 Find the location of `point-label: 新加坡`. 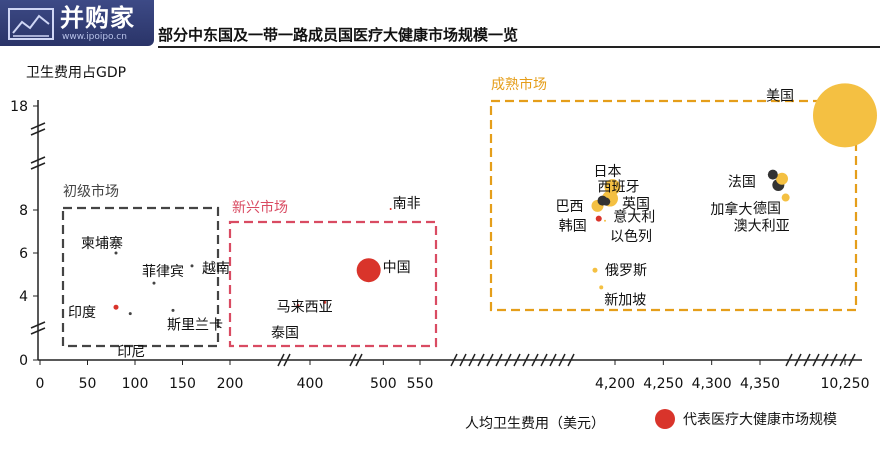

point-label: 新加坡 is located at coordinates (625, 300).